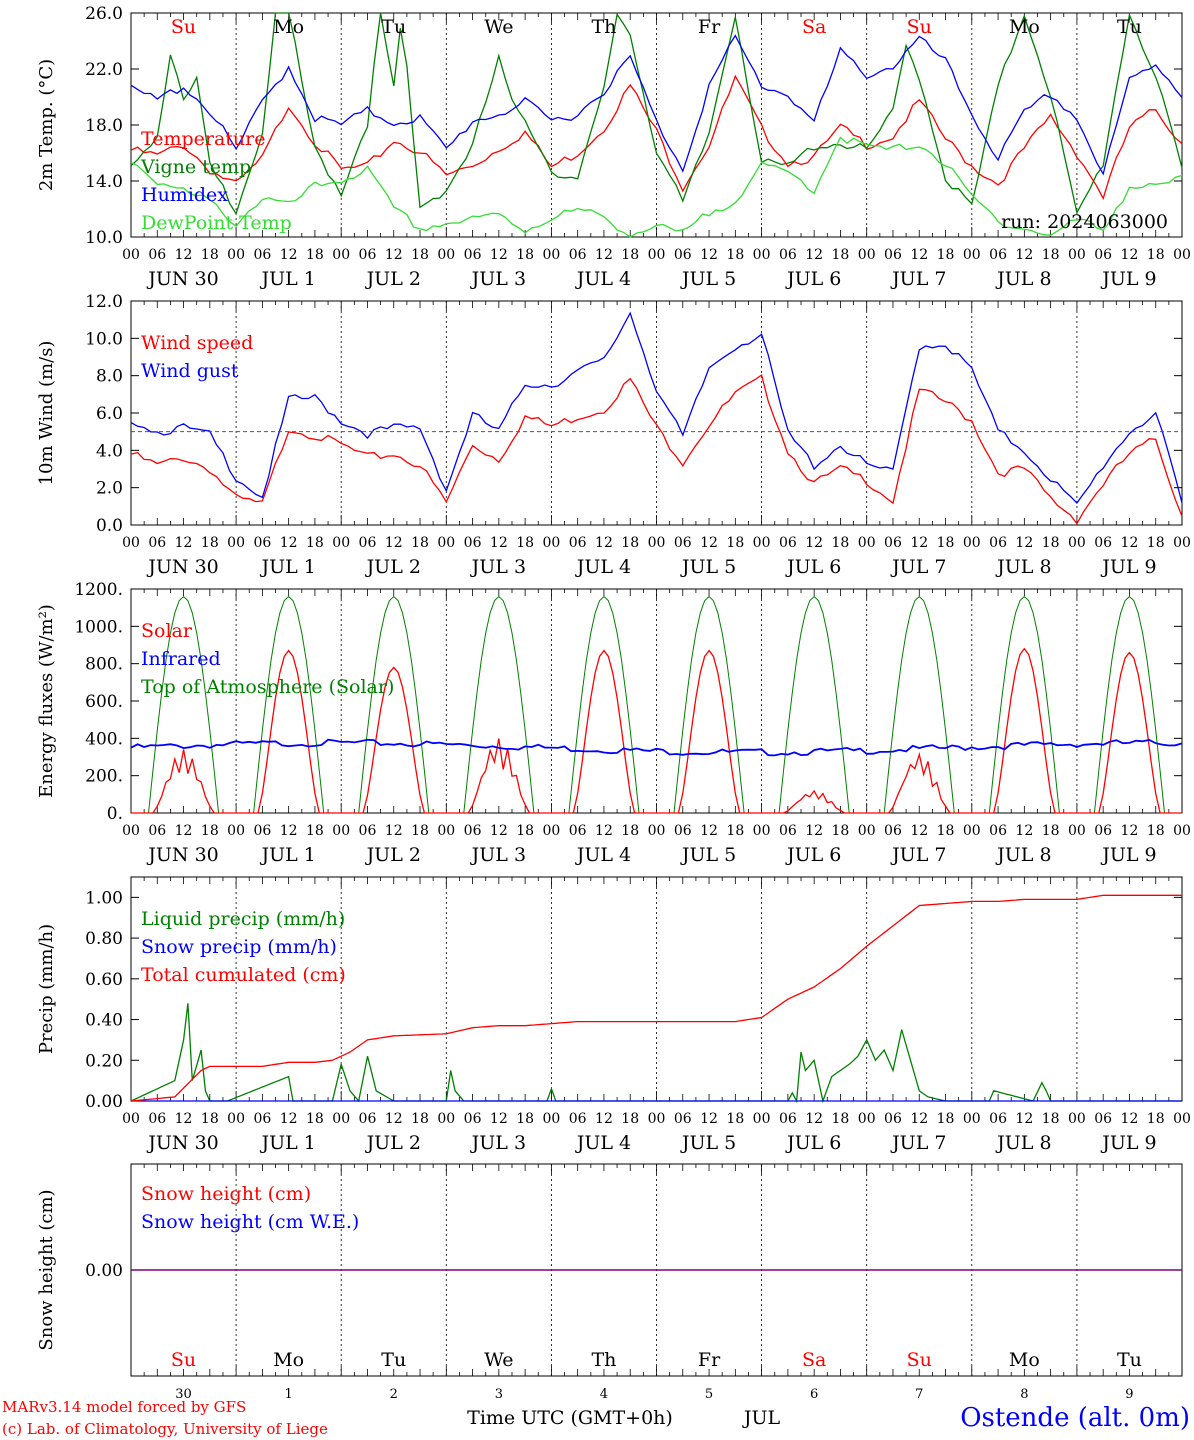 The width and height of the screenshot is (1194, 1440). Describe the element at coordinates (394, 1394) in the screenshot. I see `day-number-label: 2` at that location.